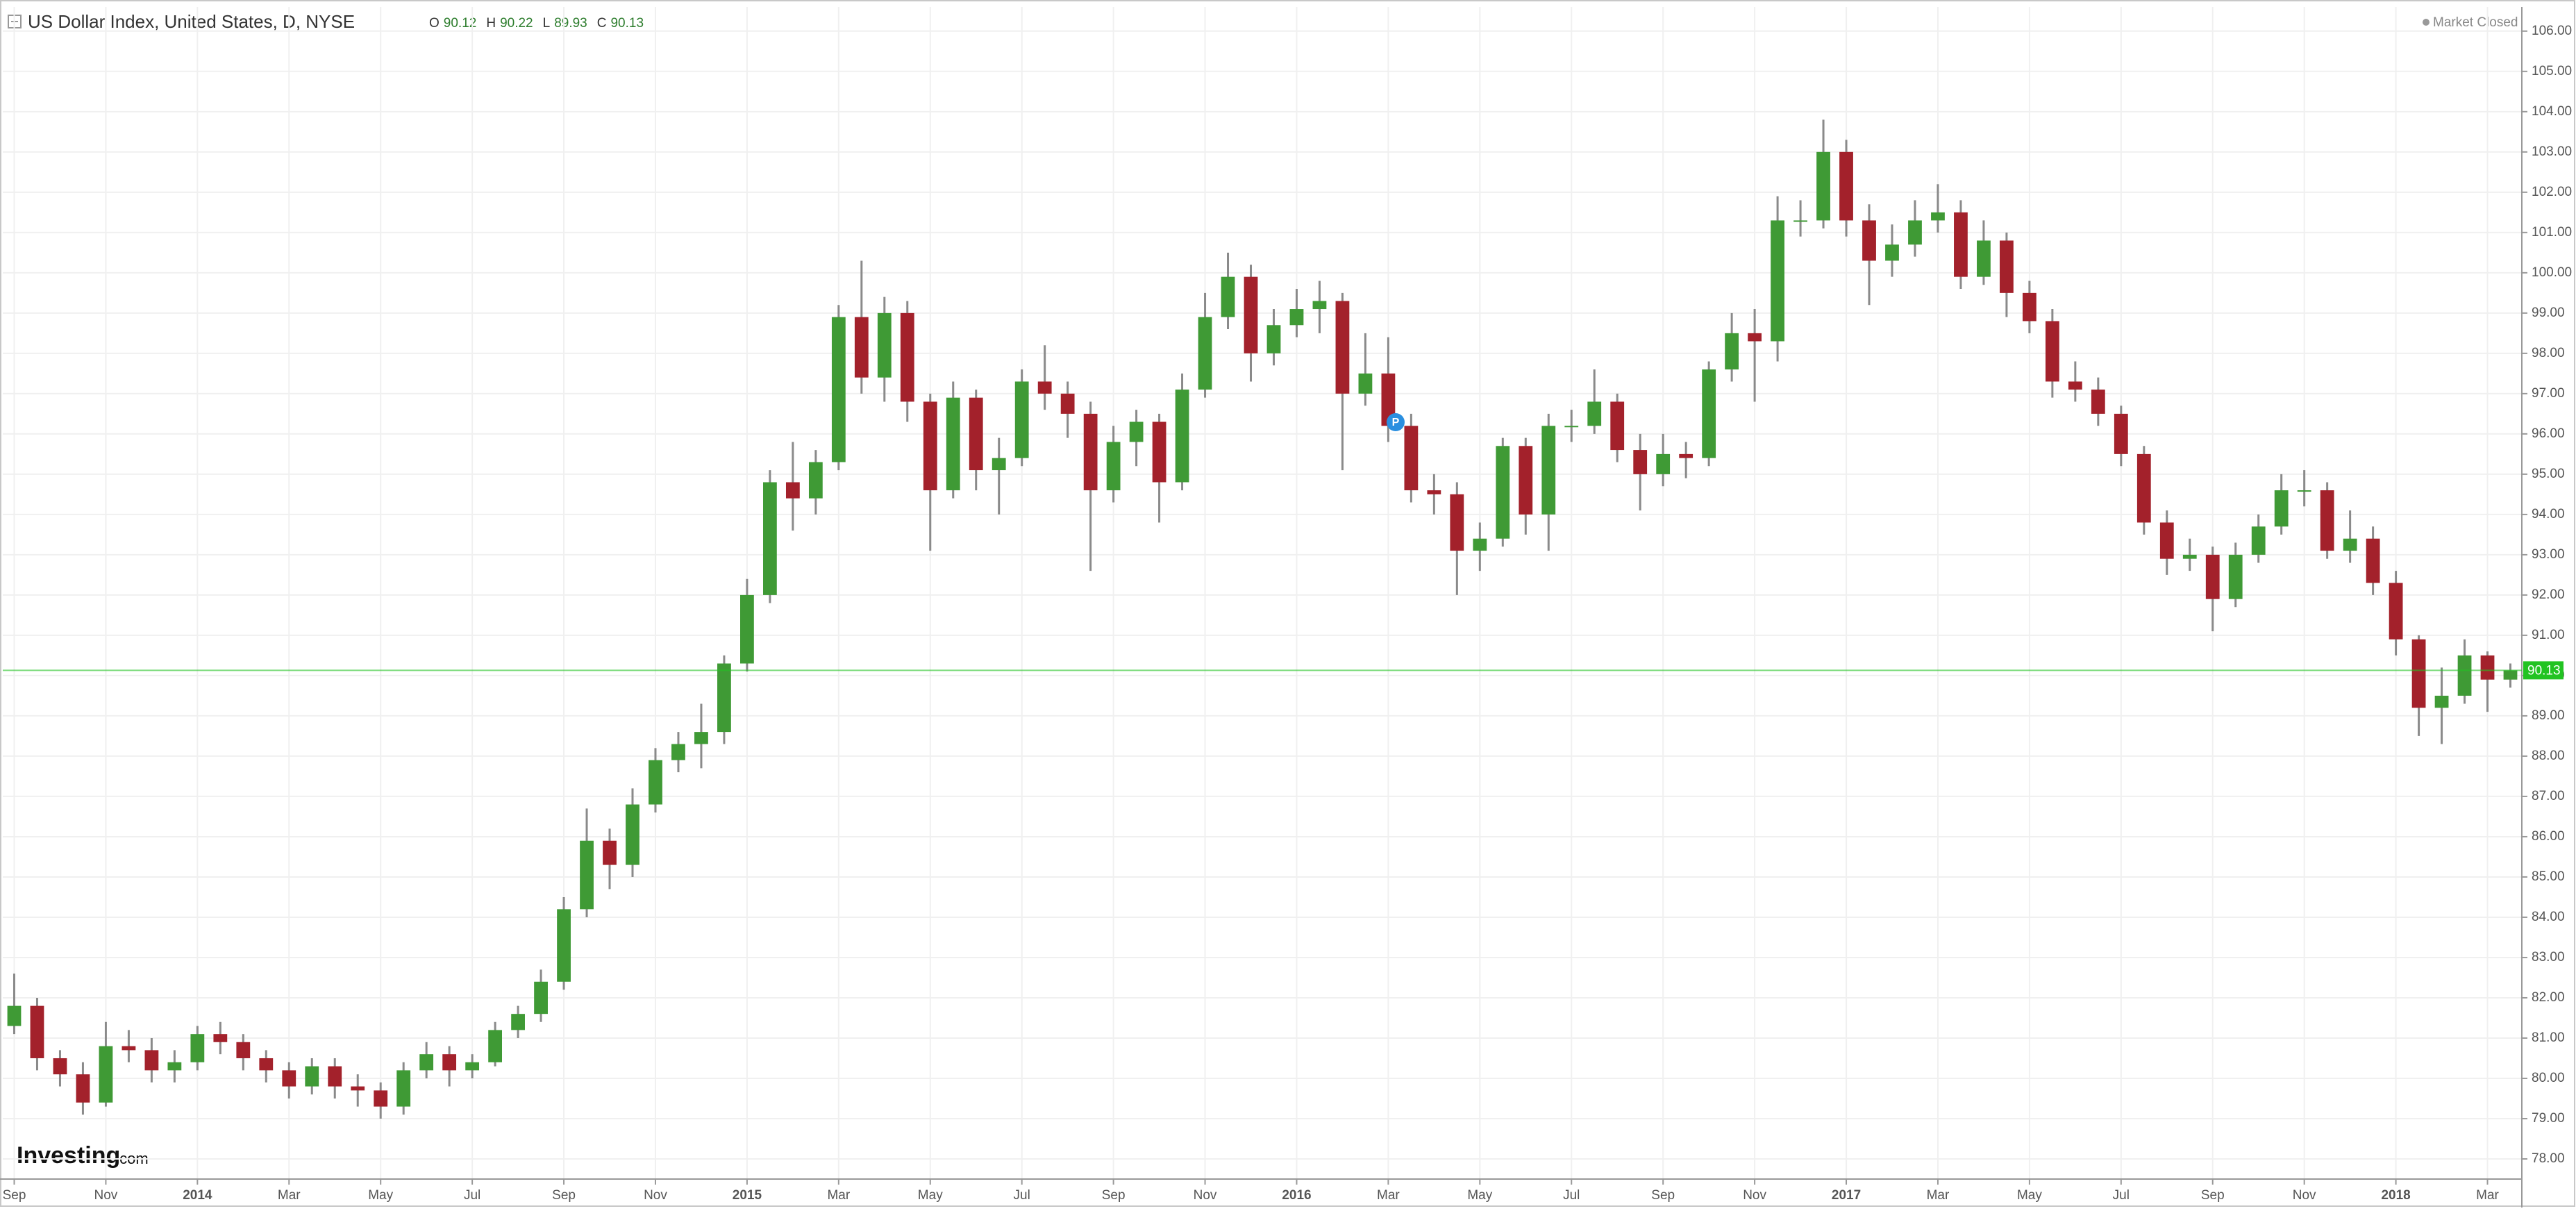 The width and height of the screenshot is (2576, 1211). I want to click on last-price-label: 90.13, so click(2544, 670).